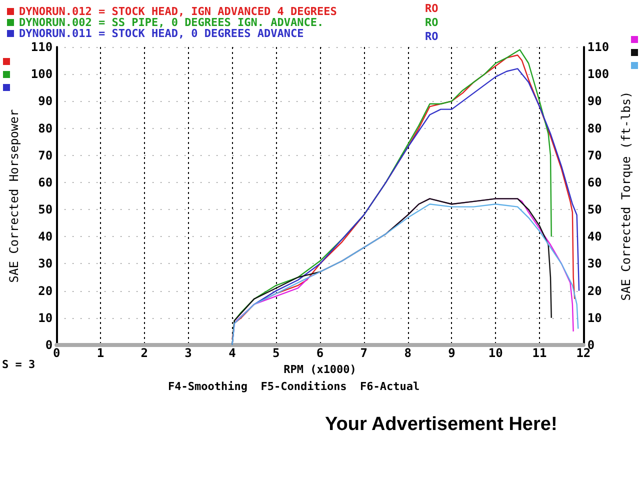  Describe the element at coordinates (171, 22) in the screenshot. I see `legend-label: DYNORUN.002 = SS PIPE, 0 DEGREES IGN. ADVANCE.` at that location.